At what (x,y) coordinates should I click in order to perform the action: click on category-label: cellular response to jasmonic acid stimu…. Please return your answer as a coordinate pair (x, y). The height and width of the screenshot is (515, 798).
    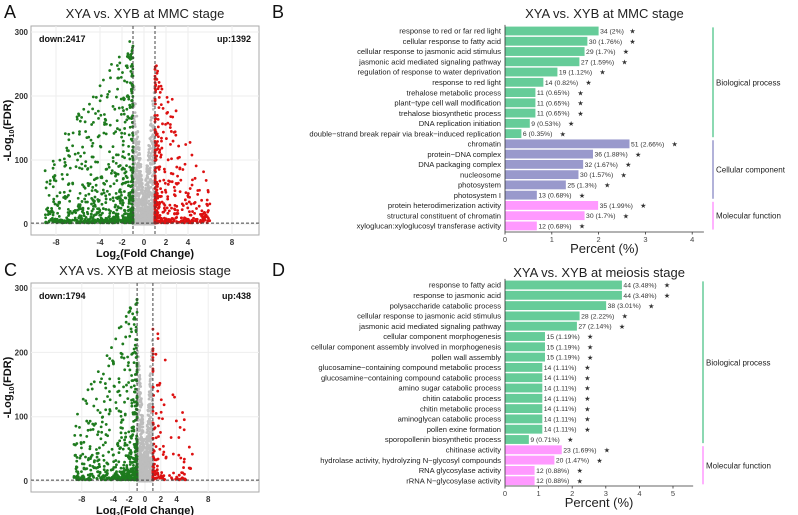
    Looking at the image, I should click on (429, 51).